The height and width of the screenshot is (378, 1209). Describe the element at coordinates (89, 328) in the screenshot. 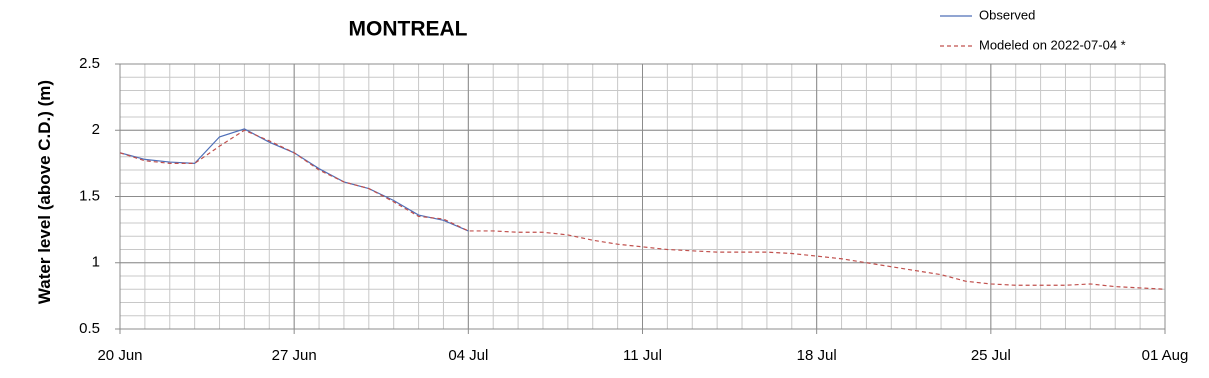

I see `y-tick-label: 0.5` at that location.